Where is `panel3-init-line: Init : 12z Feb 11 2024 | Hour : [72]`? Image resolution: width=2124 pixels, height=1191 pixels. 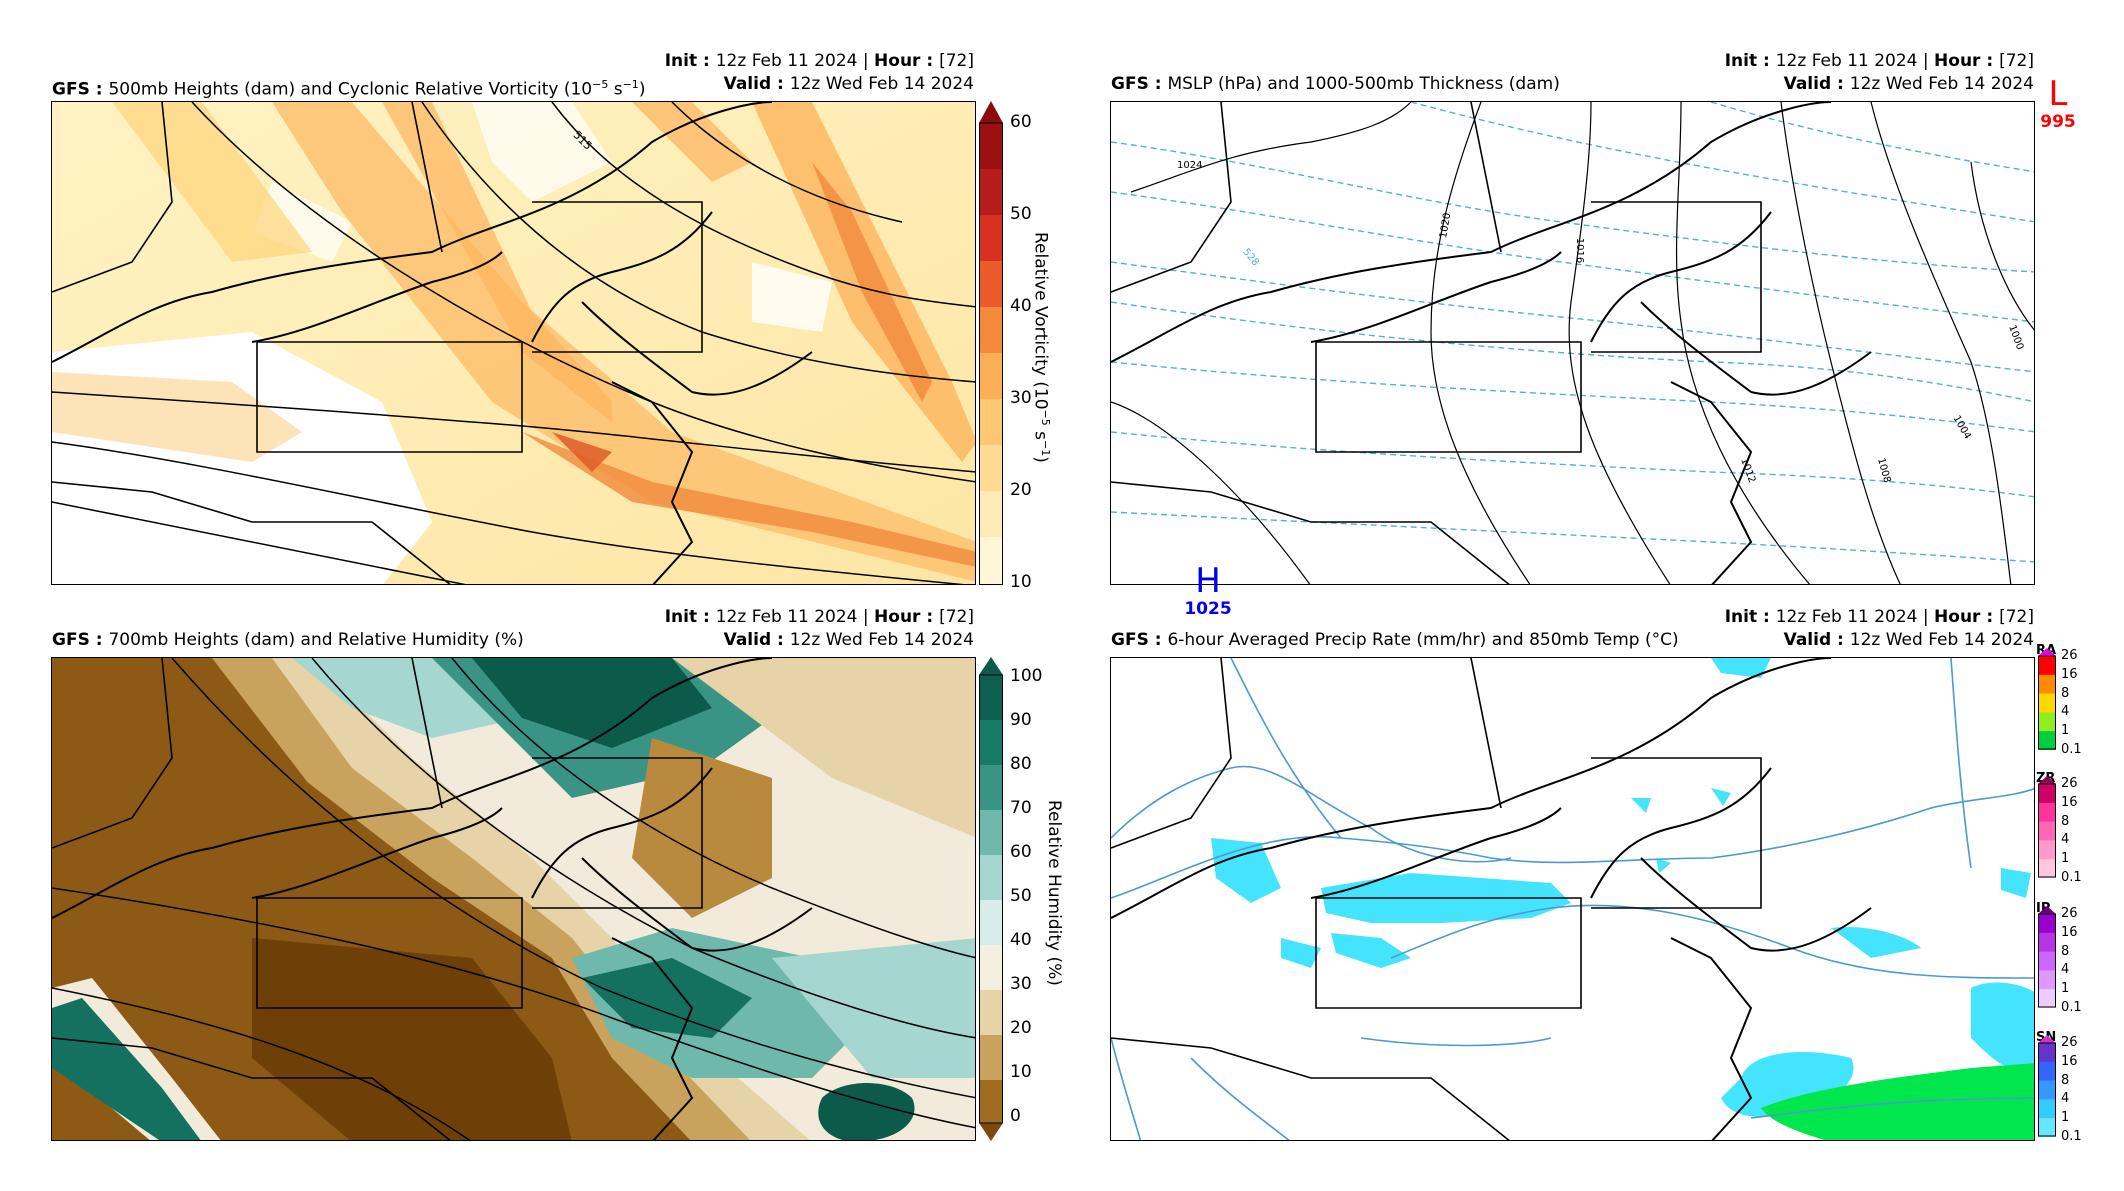
panel3-init-line: Init : 12z Feb 11 2024 | Hour : [72] is located at coordinates (819, 617).